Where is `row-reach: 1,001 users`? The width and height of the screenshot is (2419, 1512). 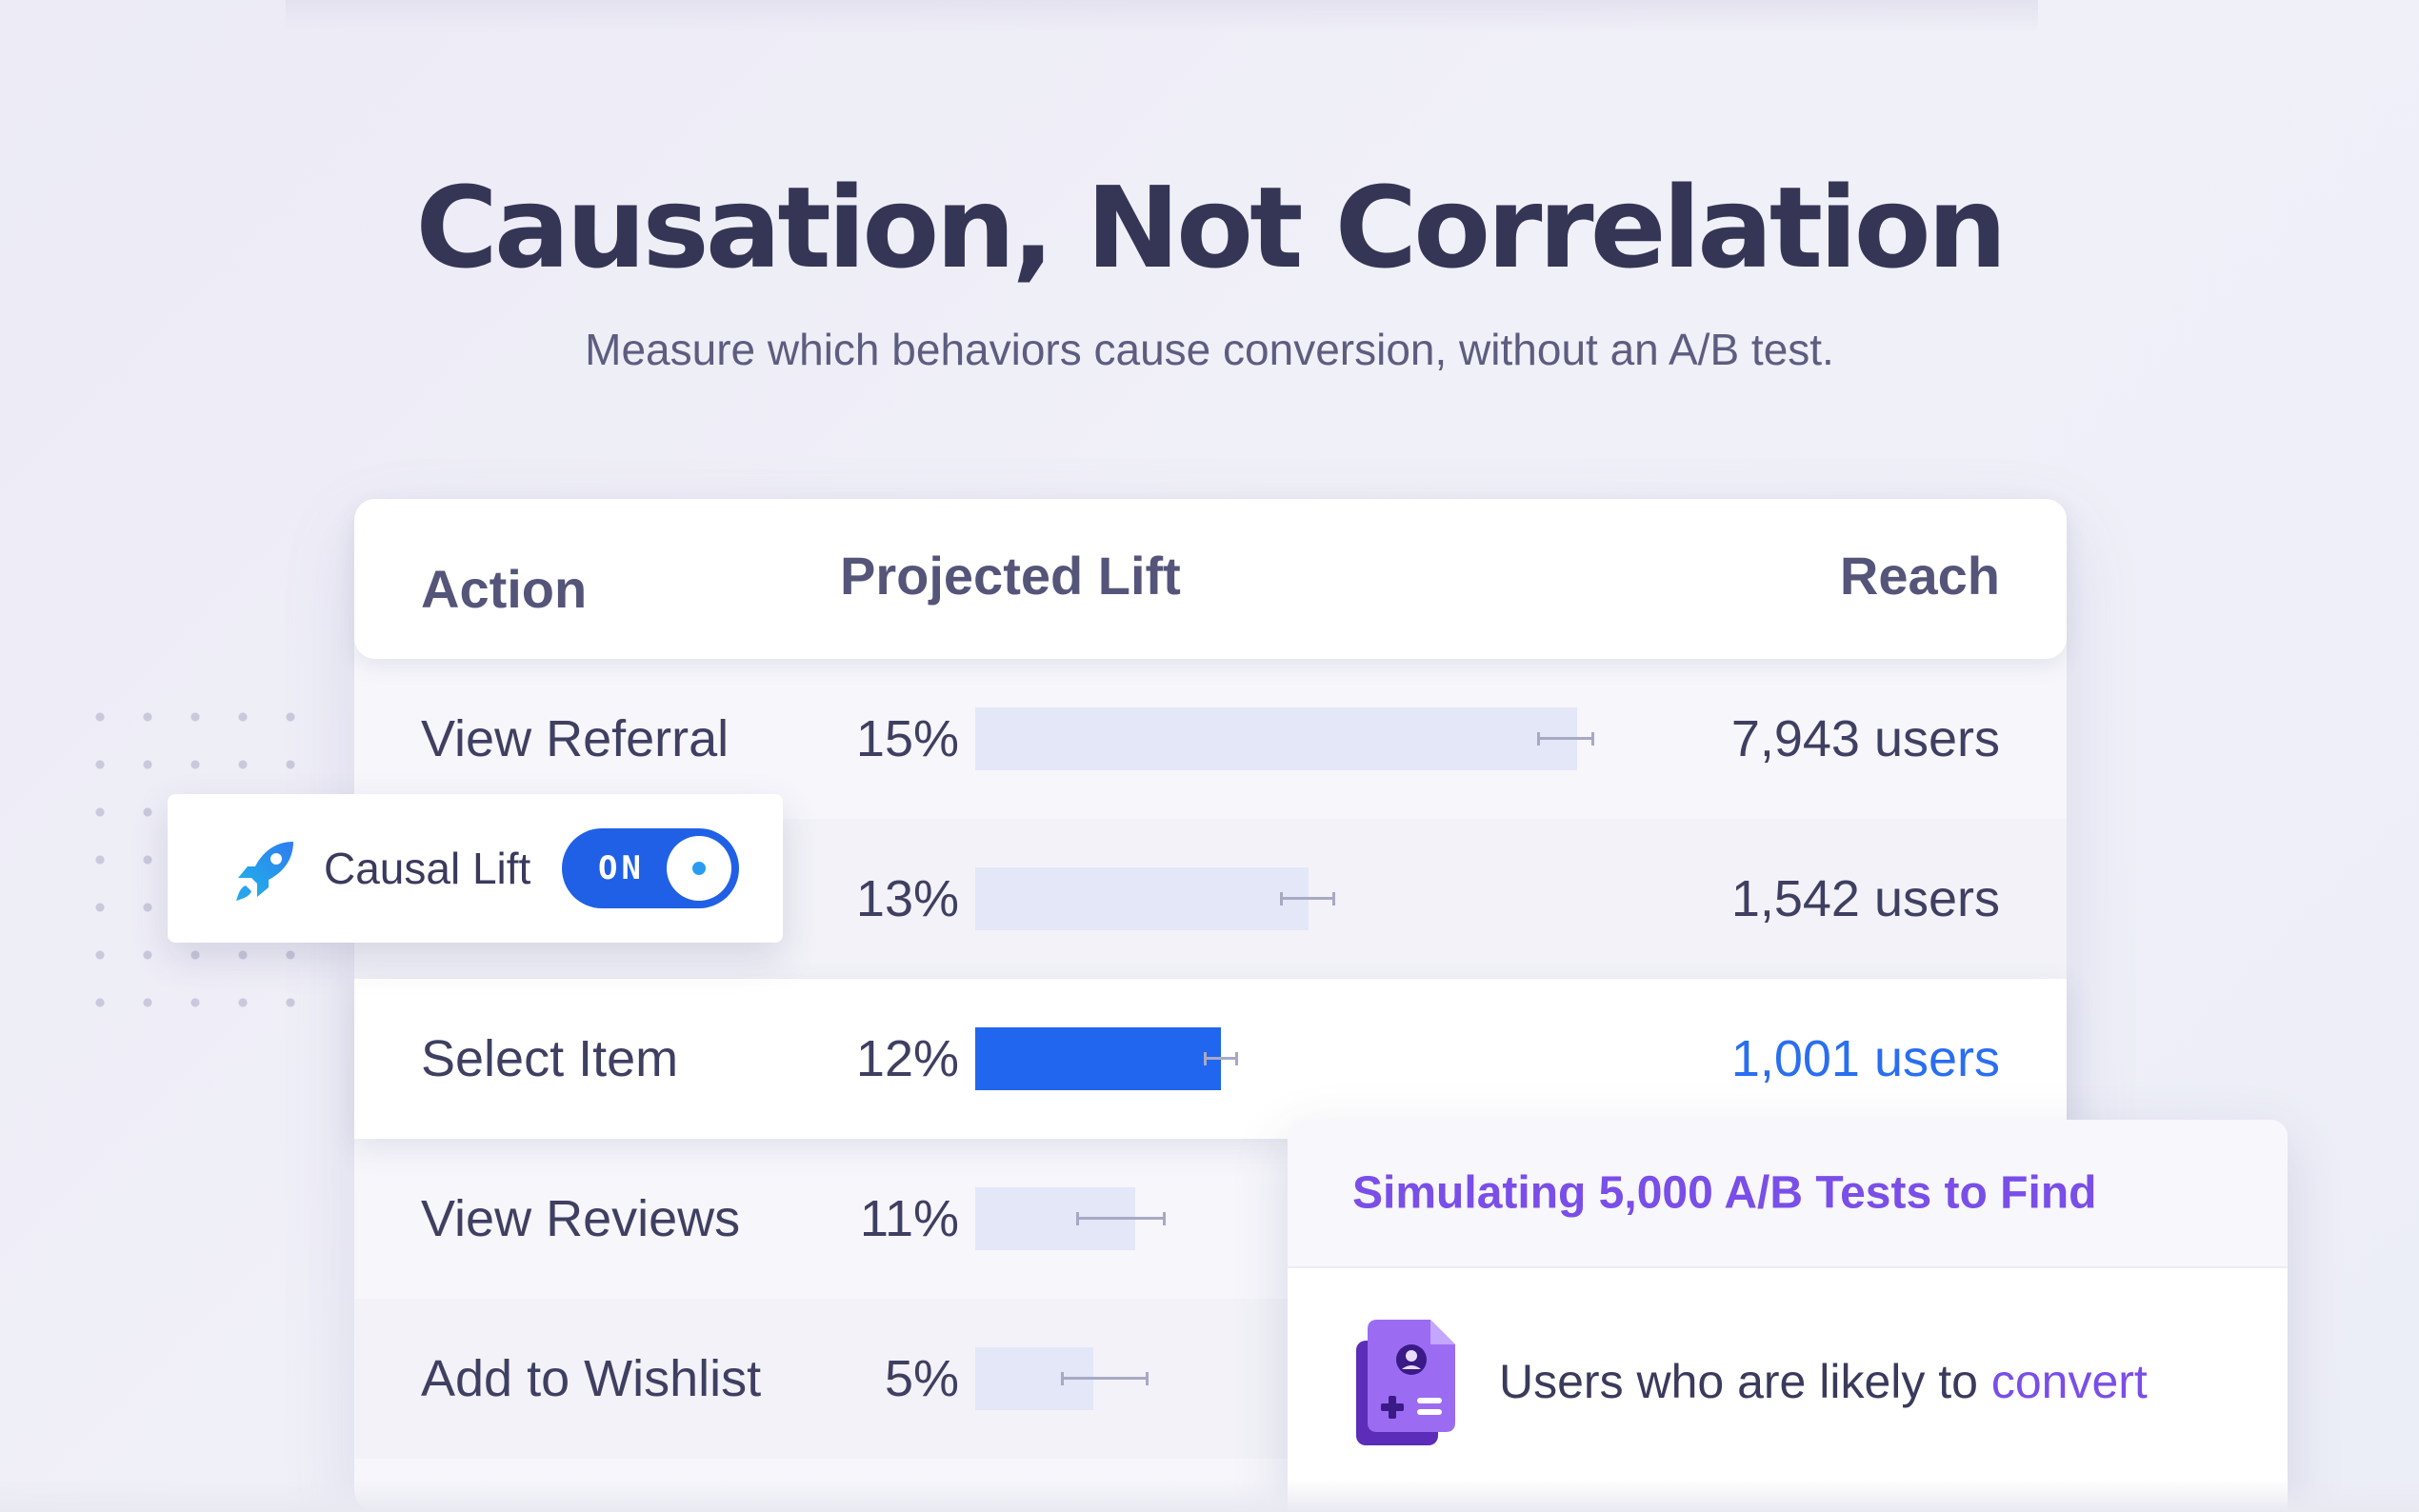
row-reach: 1,001 users is located at coordinates (1865, 1058).